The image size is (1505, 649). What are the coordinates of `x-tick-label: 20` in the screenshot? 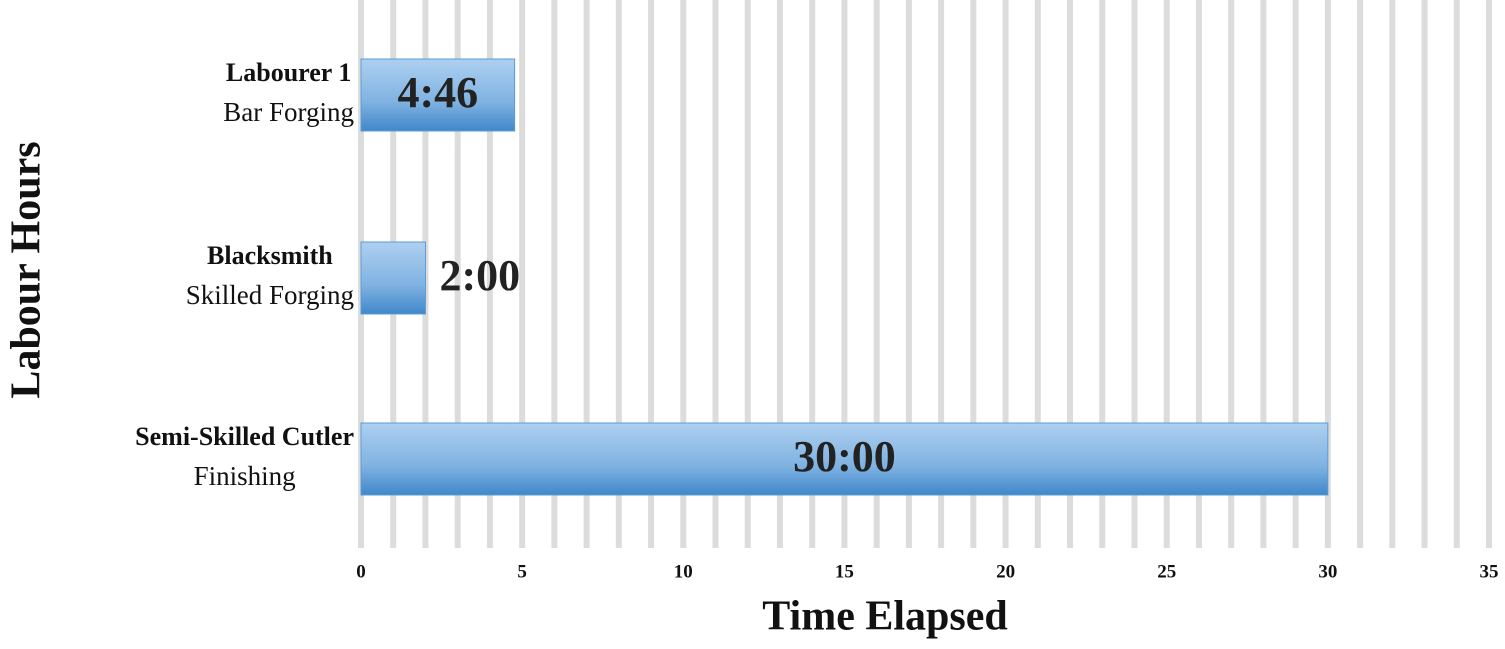 It's located at (1005, 571).